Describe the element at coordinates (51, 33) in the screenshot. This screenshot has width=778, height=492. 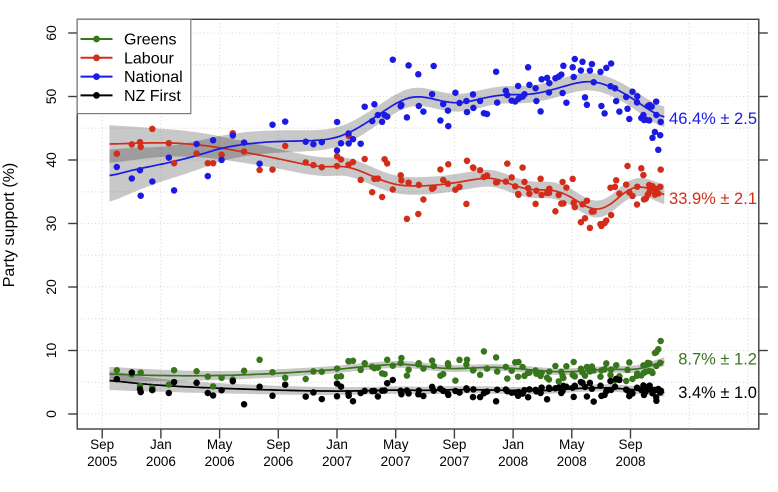
I see `svg-text: 60` at that location.